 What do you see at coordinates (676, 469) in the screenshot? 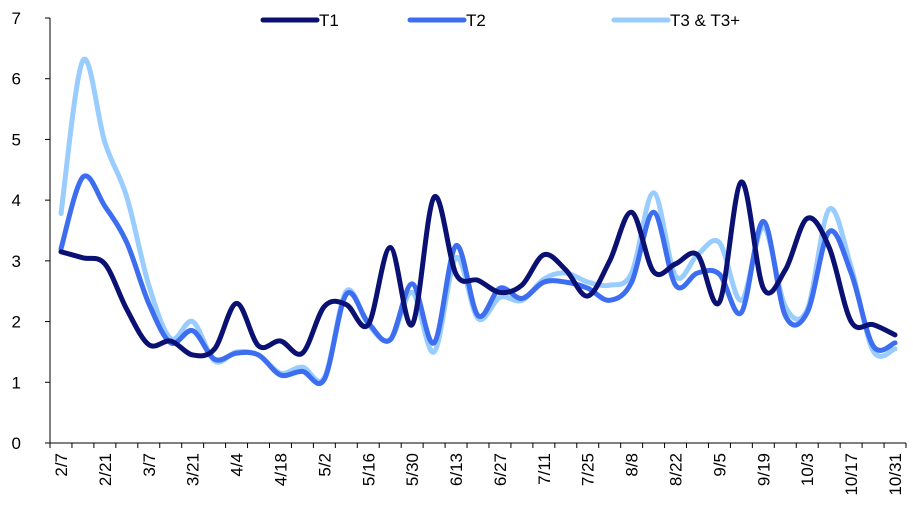
I see `x-tick-label: 8/22` at bounding box center [676, 469].